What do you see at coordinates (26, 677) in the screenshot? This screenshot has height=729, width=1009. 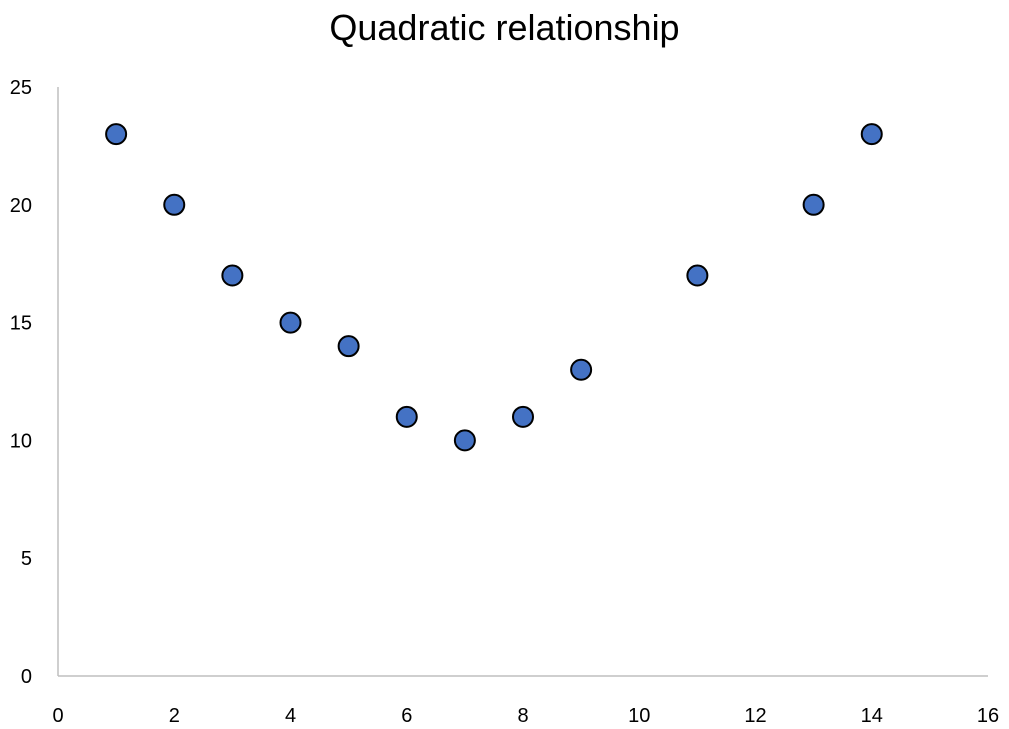 I see `y-tick-label: 0` at bounding box center [26, 677].